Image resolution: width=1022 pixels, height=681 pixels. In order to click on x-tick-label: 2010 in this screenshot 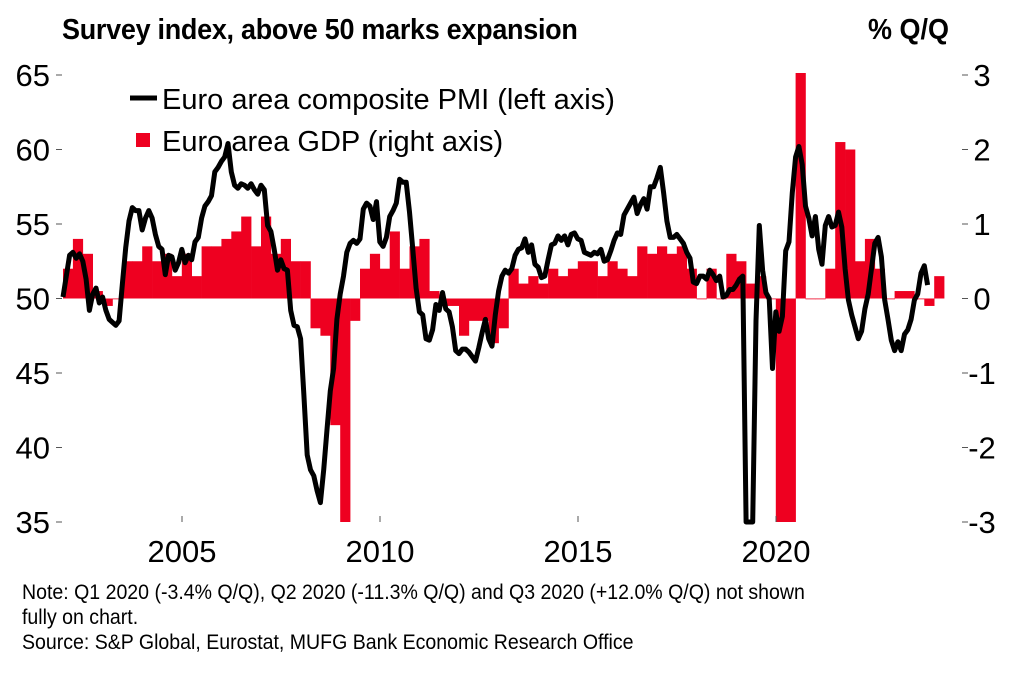, I will do `click(380, 551)`.